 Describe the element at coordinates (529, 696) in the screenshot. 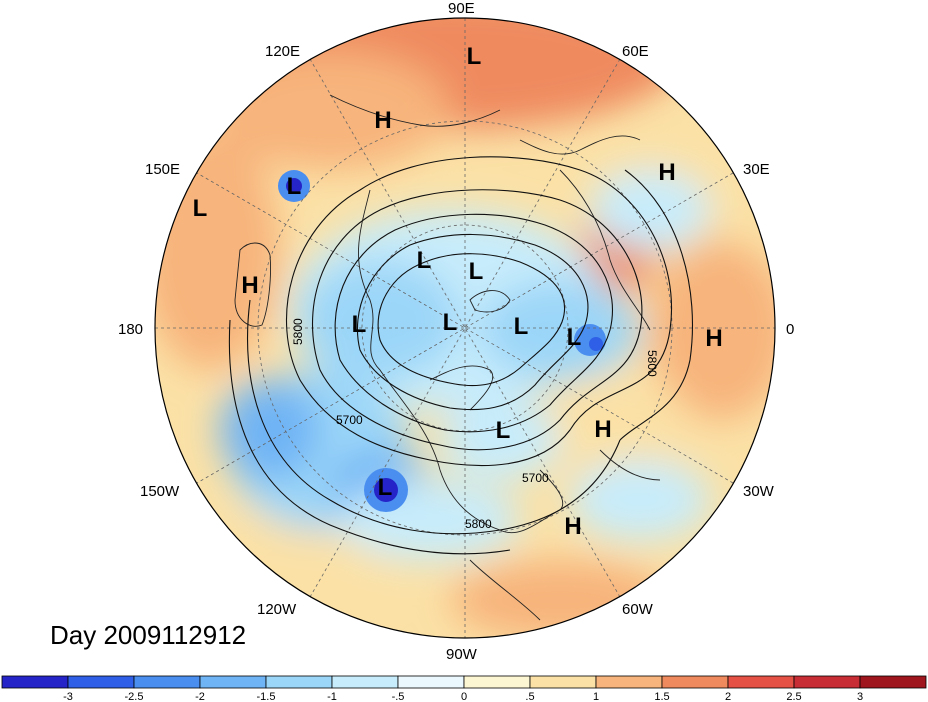

I see `colorbar-tick-label: .5` at that location.